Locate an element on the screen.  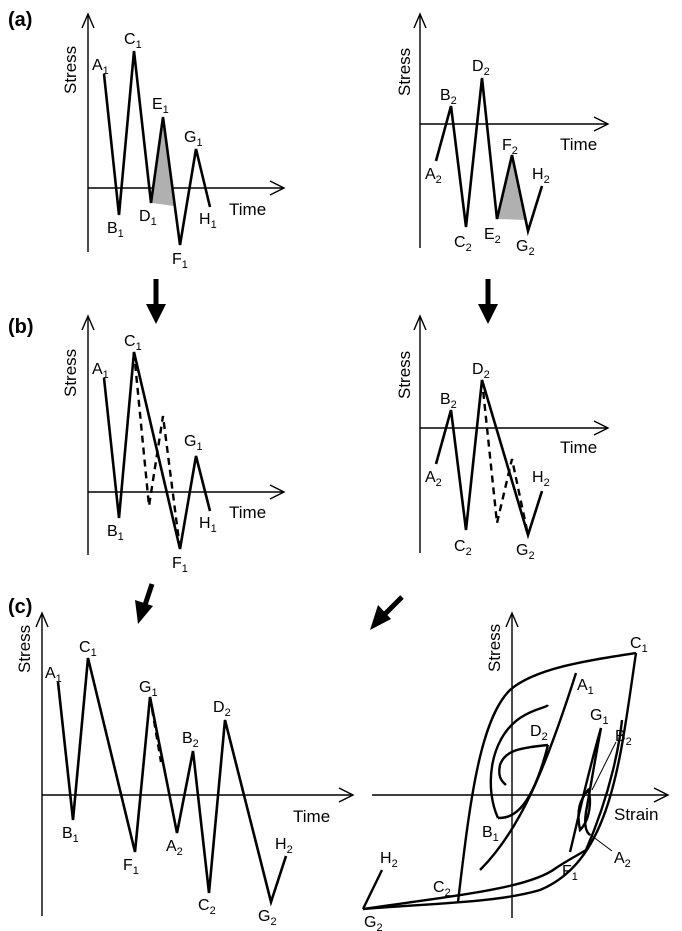
plot-a-right: Stress Time B2 D2 F2 H2 A2 C2 E2 G2 is located at coordinates (502, 135).